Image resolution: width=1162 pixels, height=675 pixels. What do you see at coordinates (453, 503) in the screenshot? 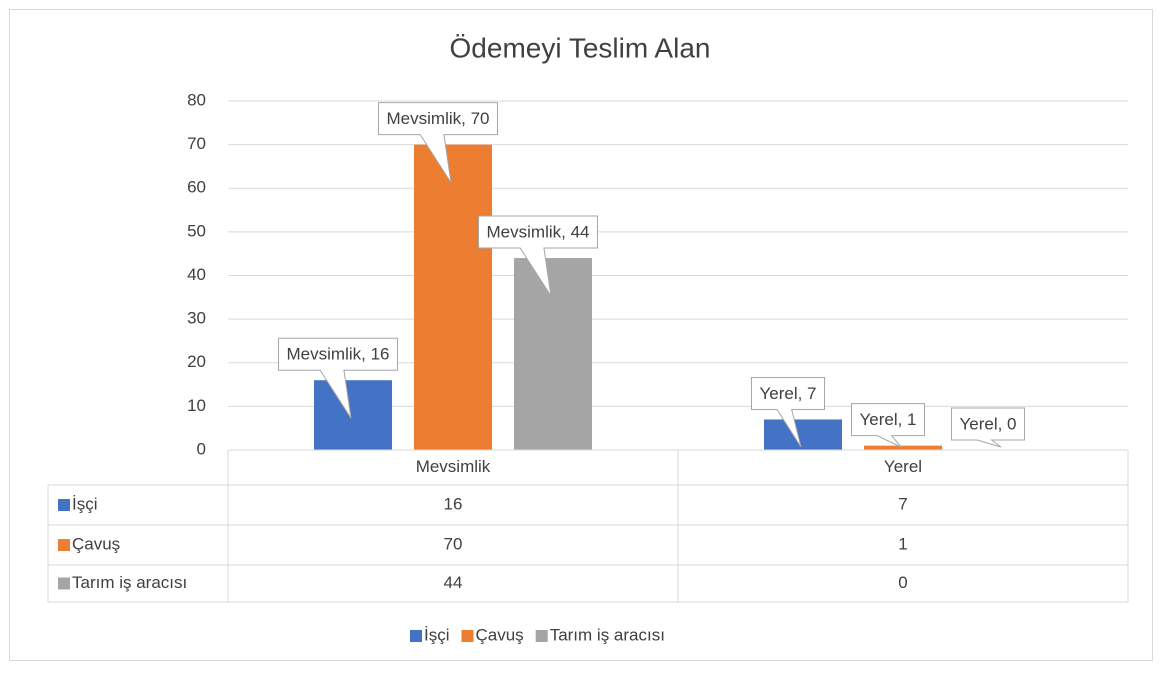
I see `table-cell: 16` at bounding box center [453, 503].